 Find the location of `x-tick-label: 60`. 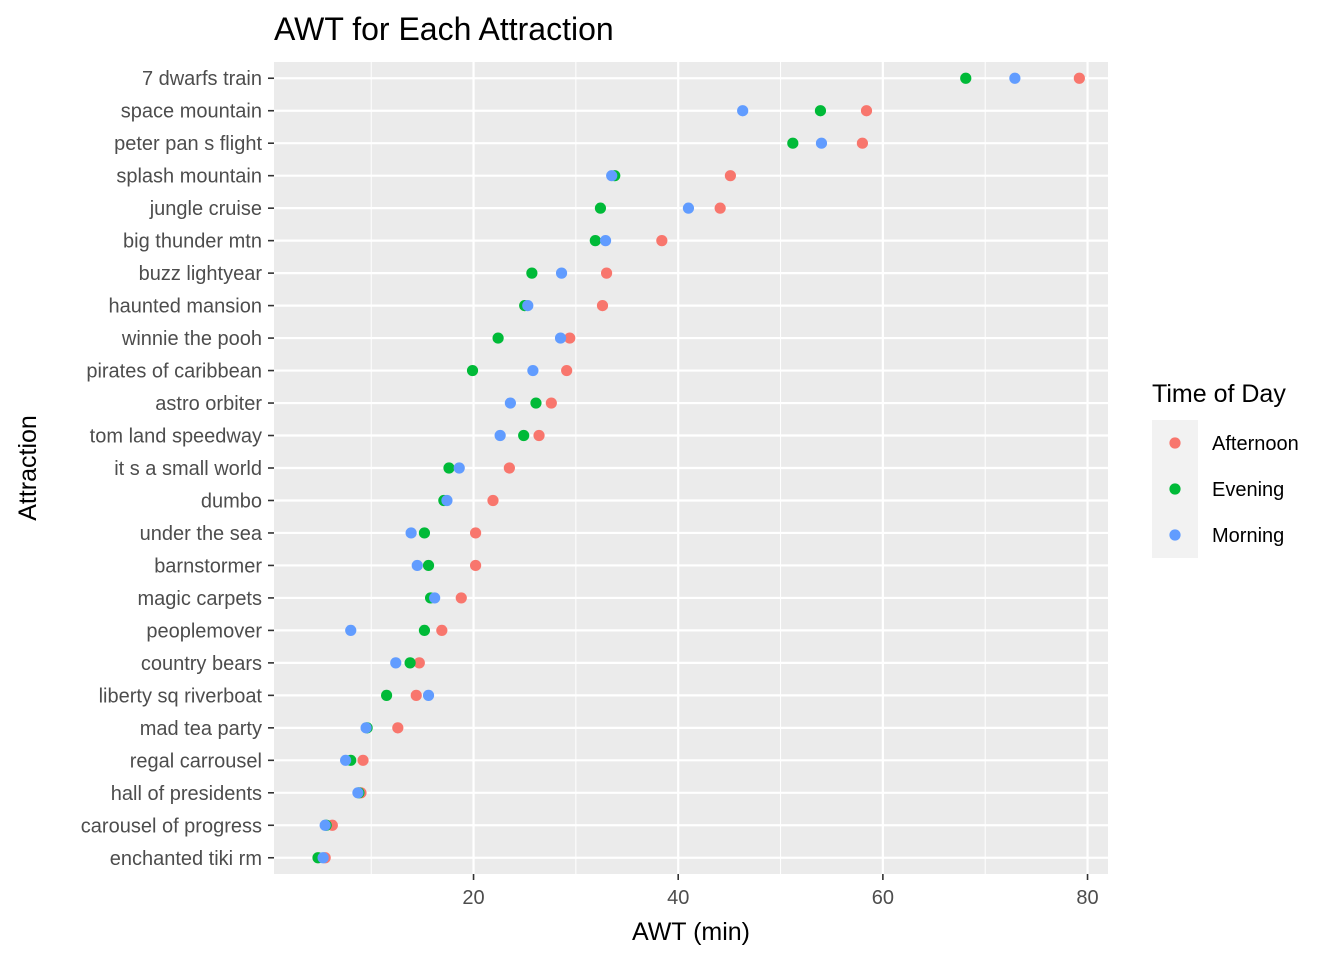

x-tick-label: 60 is located at coordinates (883, 898).